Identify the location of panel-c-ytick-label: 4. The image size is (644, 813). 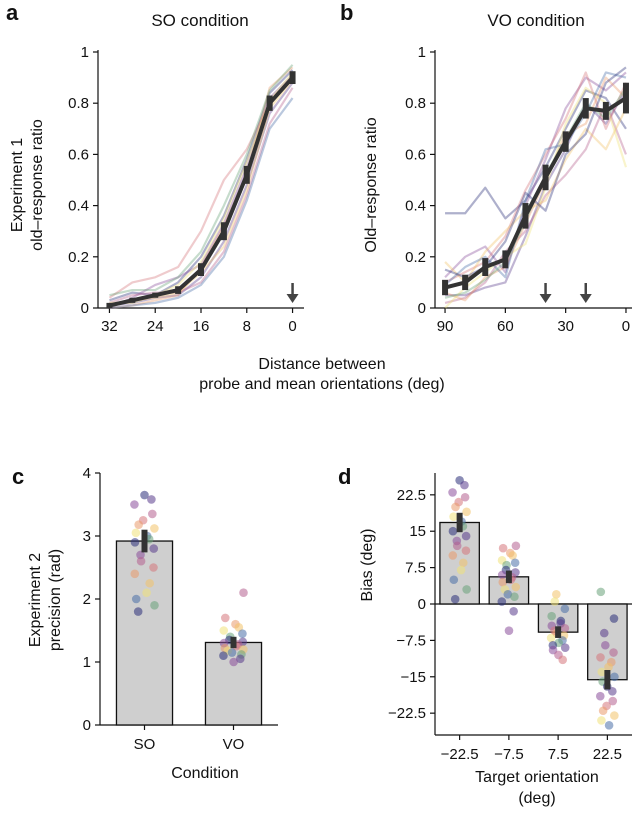
(87, 473).